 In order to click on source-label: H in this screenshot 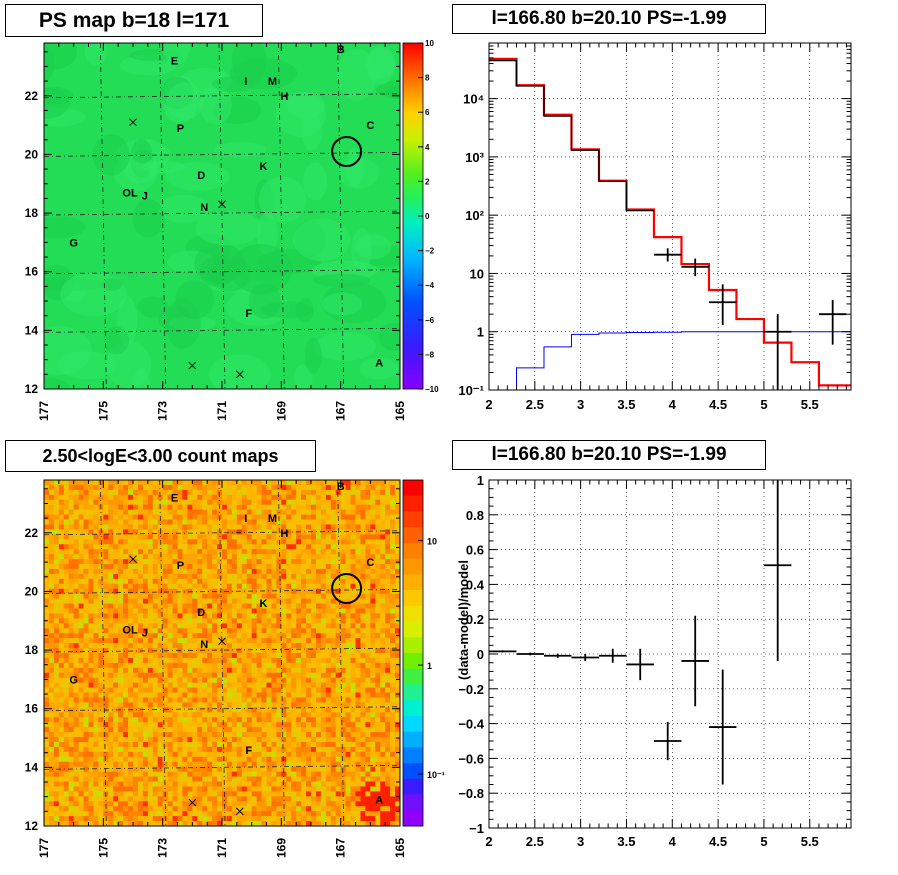, I will do `click(284, 97)`.